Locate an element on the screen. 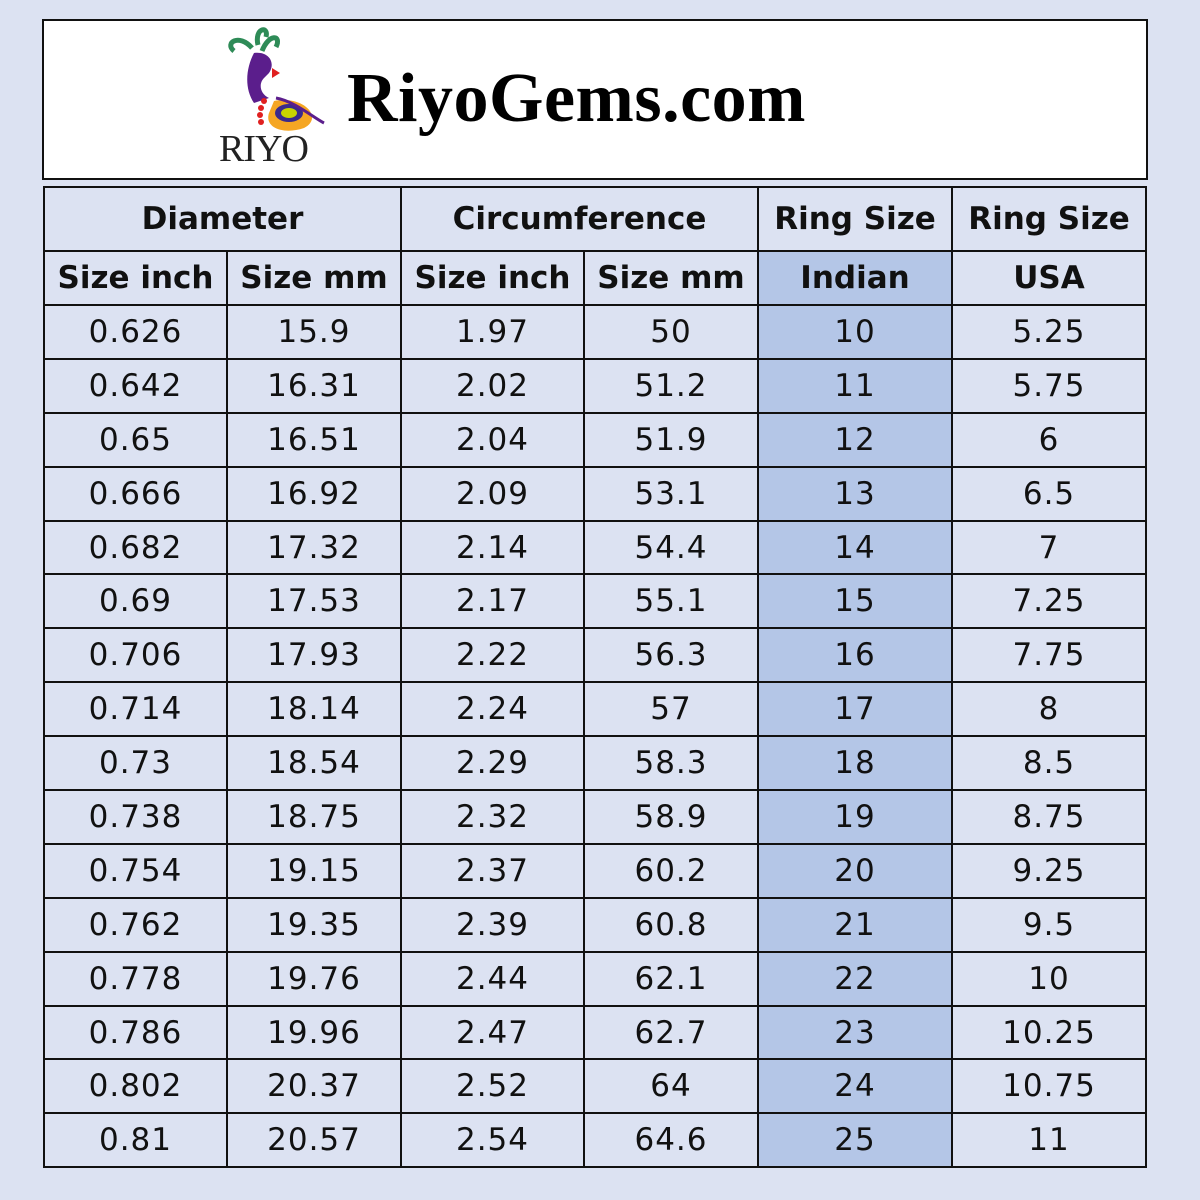 The image size is (1200, 1200). table-row: 0.754 19.15 2.37 60.2 20 9.25 is located at coordinates (595, 870).